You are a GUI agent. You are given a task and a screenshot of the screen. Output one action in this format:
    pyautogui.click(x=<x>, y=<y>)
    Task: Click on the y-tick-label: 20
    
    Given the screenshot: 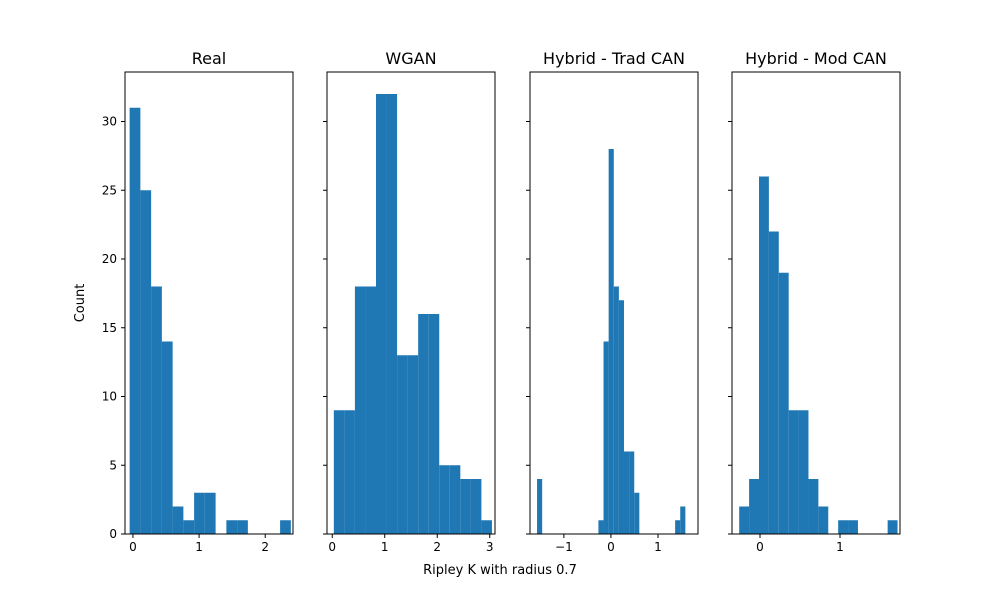 What is the action you would take?
    pyautogui.click(x=109, y=259)
    